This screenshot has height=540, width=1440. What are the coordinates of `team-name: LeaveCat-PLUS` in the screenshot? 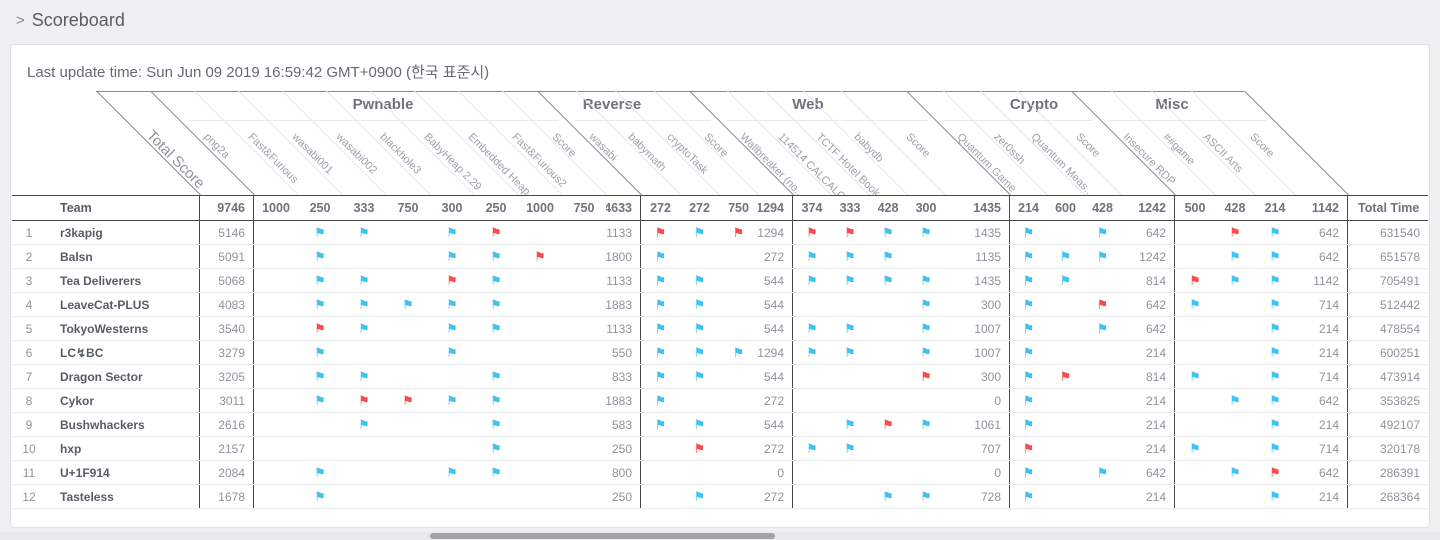 It's located at (123, 304).